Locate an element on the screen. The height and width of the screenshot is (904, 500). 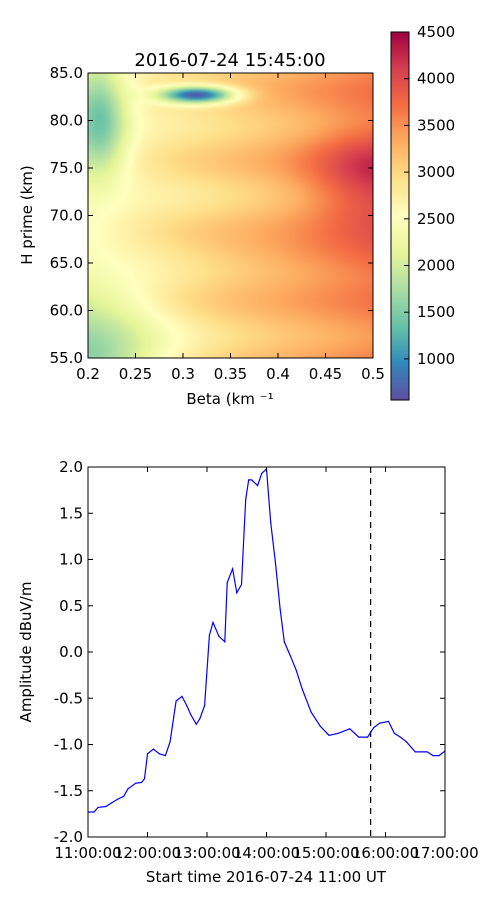
heatmap-title: 2016-07-24 15:45:00 is located at coordinates (229, 60).